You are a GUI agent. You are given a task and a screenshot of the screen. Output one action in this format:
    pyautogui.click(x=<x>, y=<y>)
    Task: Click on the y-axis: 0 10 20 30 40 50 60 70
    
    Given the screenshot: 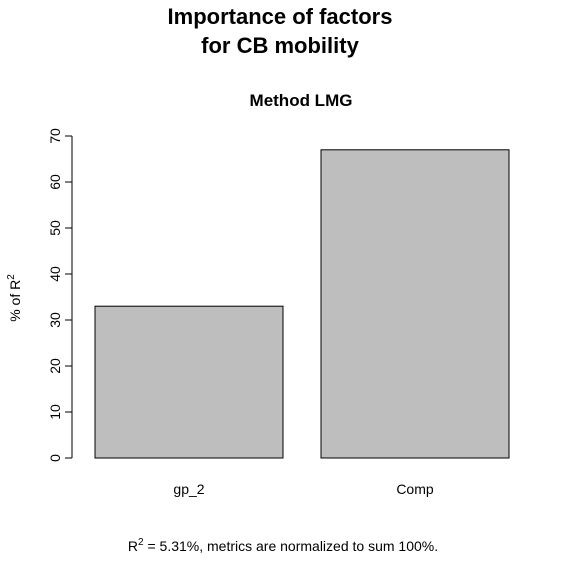 What is the action you would take?
    pyautogui.click(x=60, y=295)
    